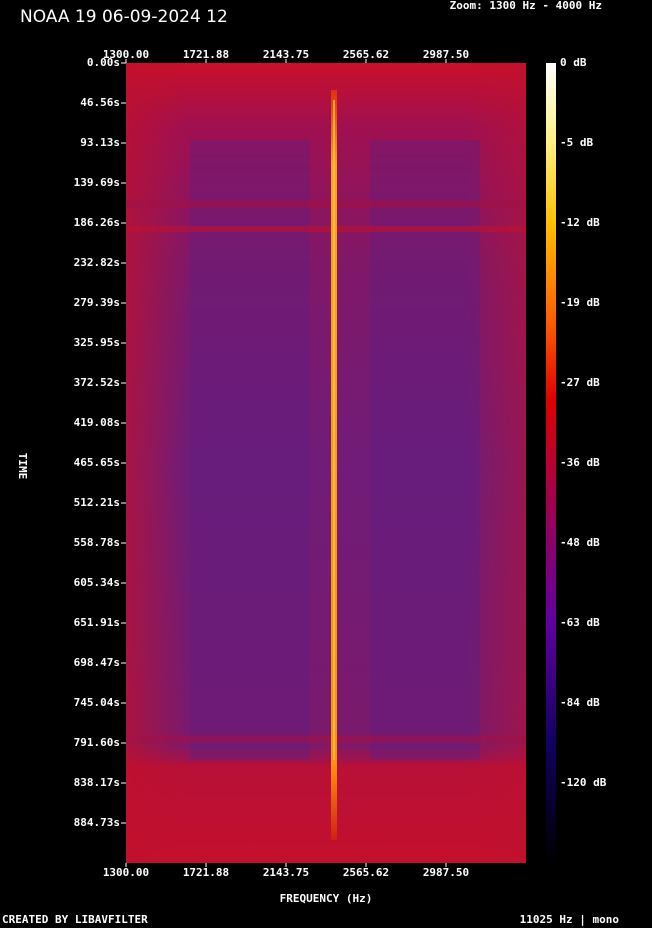 The image size is (652, 928). What do you see at coordinates (97, 542) in the screenshot?
I see `y-tick-label: 558.78s` at bounding box center [97, 542].